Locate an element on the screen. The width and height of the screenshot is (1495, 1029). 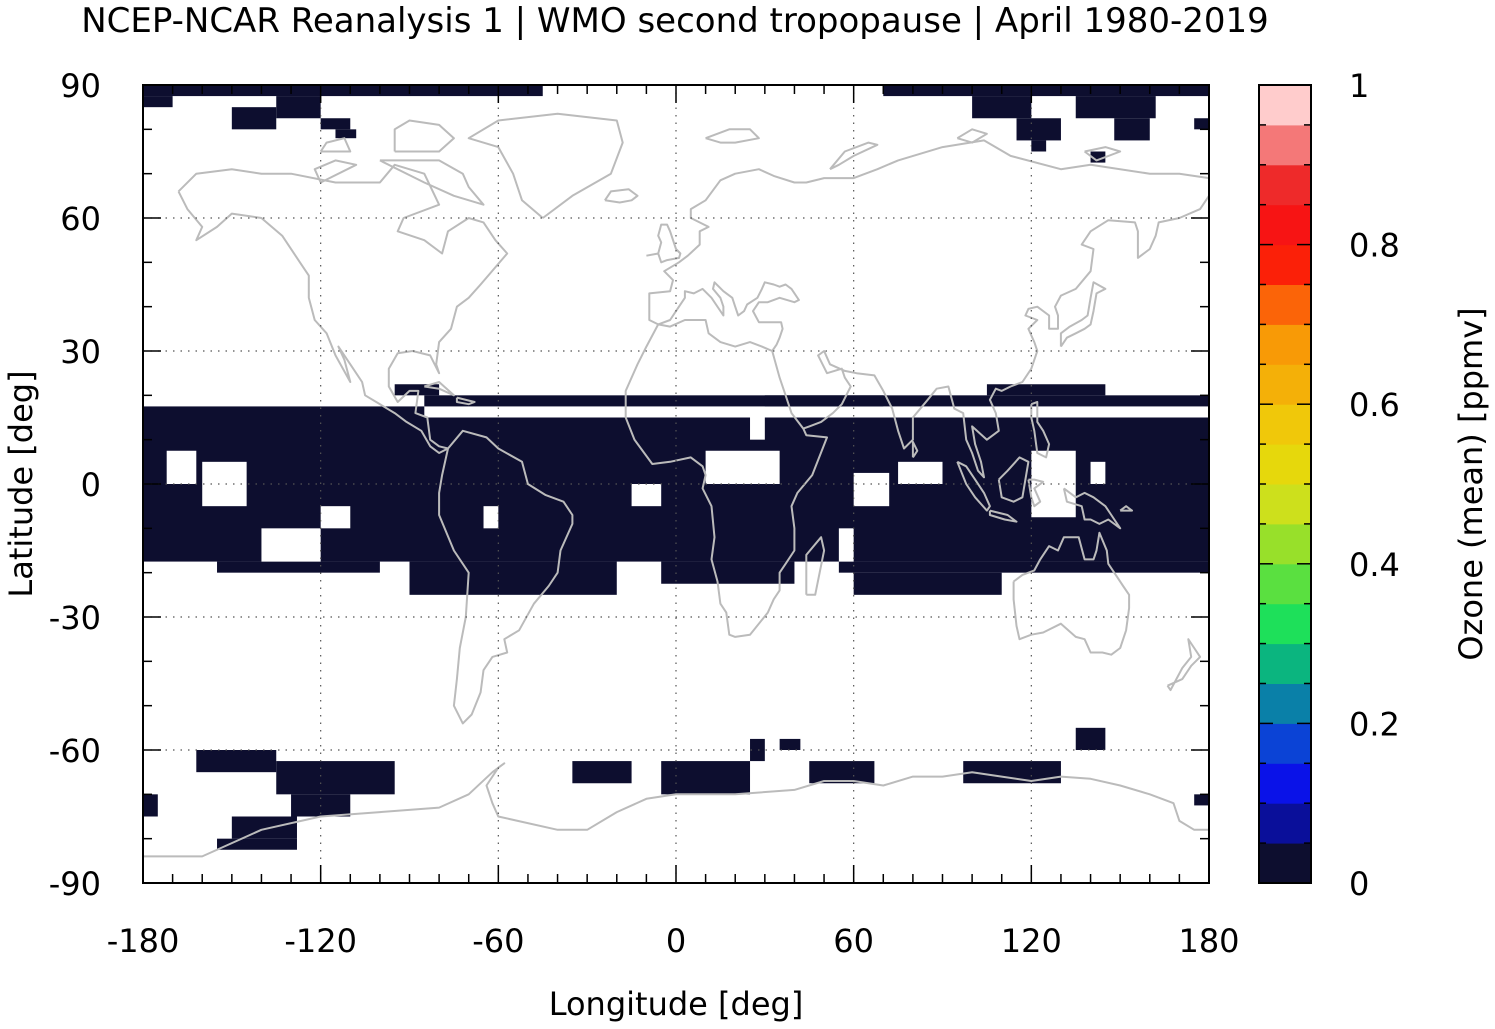
x-tick-label: 180 is located at coordinates (1208, 941).